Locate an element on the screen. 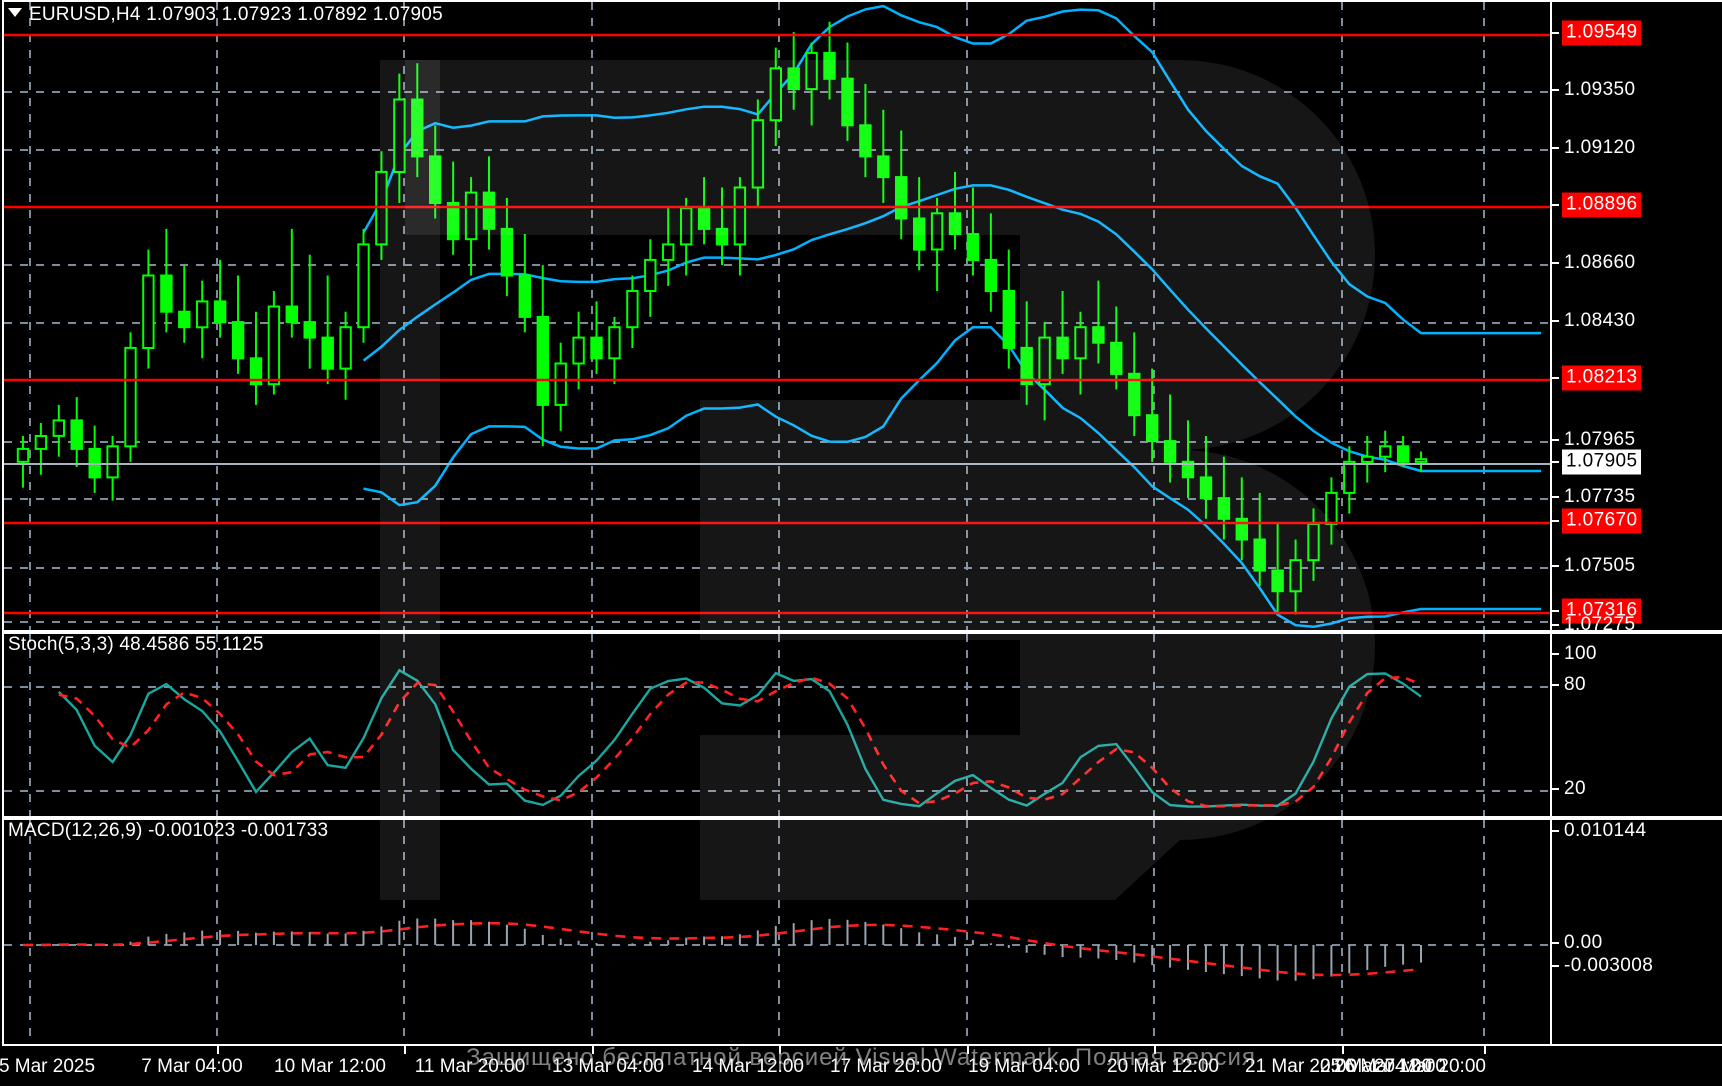 This screenshot has width=1722, height=1086. price-scale-label: 1.07905 is located at coordinates (1602, 462).